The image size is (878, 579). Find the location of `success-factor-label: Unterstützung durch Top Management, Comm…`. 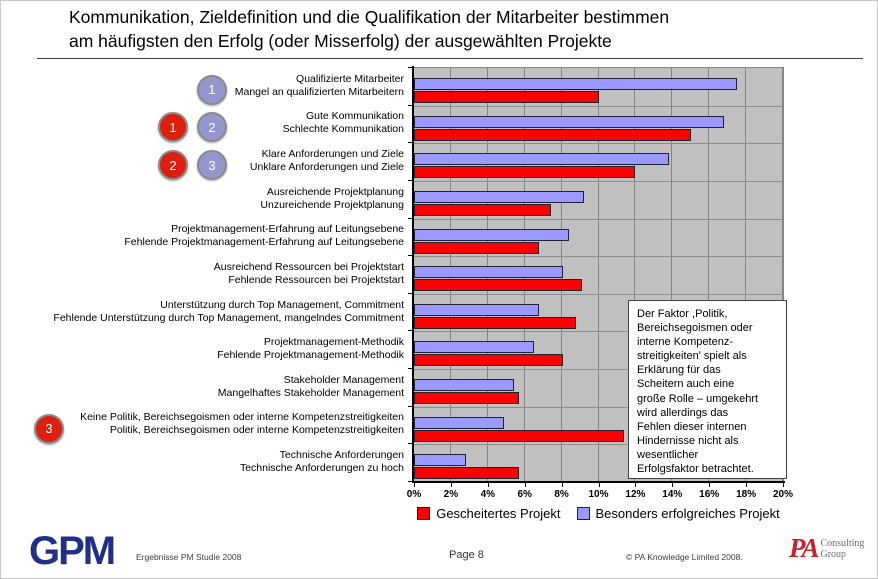

success-factor-label: Unterstützung durch Top Management, Comm… is located at coordinates (282, 304).